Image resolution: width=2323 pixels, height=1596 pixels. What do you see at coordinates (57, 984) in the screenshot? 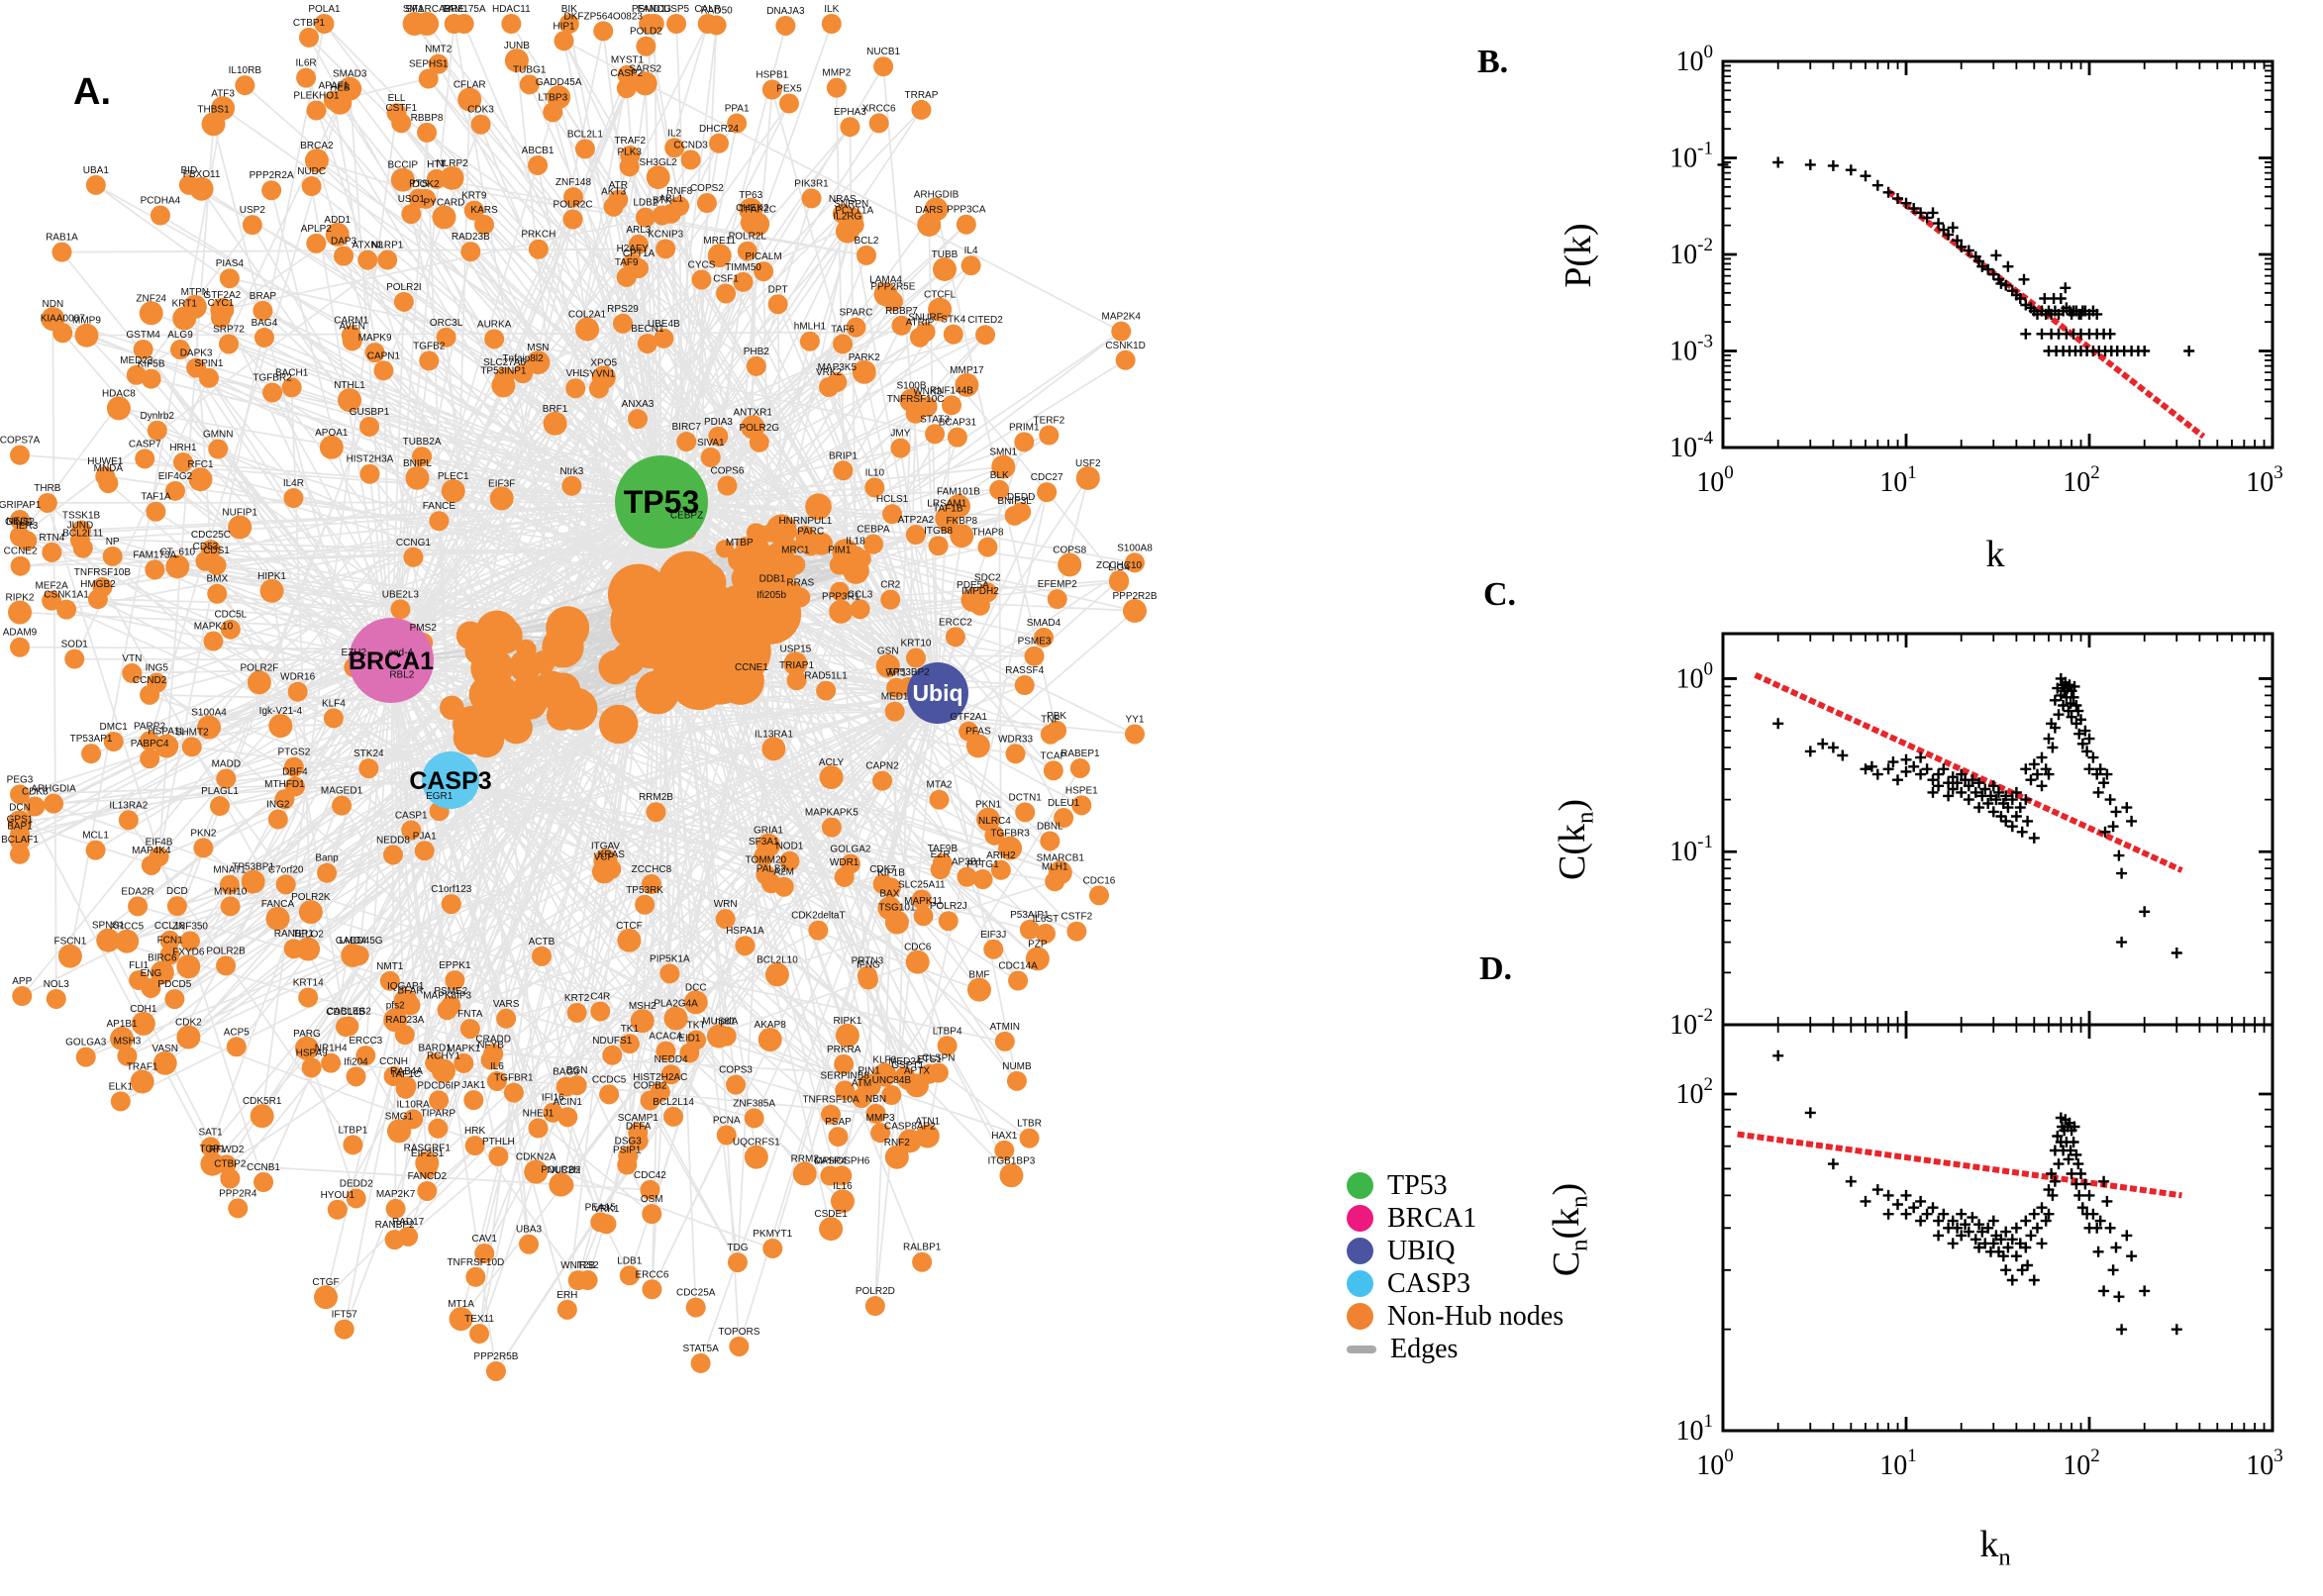
I see `network-node-label: NOL3` at bounding box center [57, 984].